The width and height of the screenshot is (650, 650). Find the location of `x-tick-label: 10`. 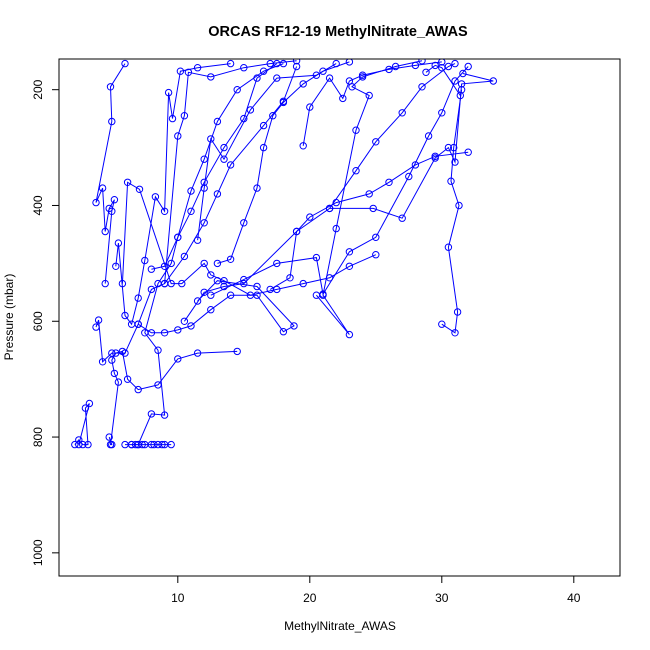

x-tick-label: 10 is located at coordinates (178, 598).